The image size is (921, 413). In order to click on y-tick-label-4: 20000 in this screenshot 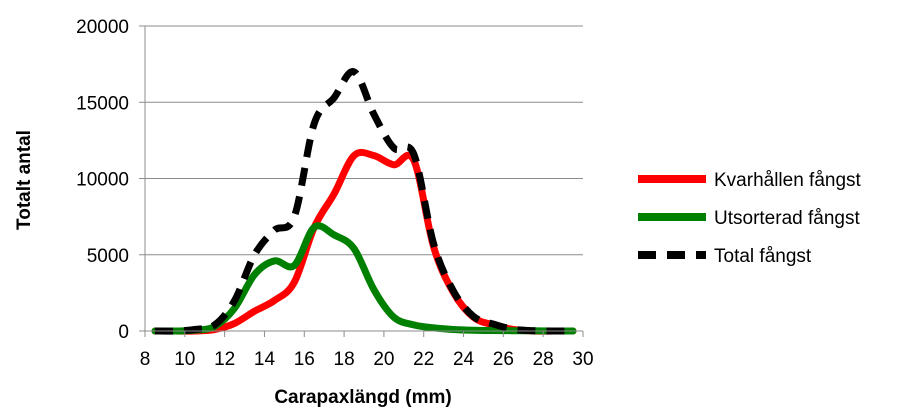, I will do `click(102, 27)`.